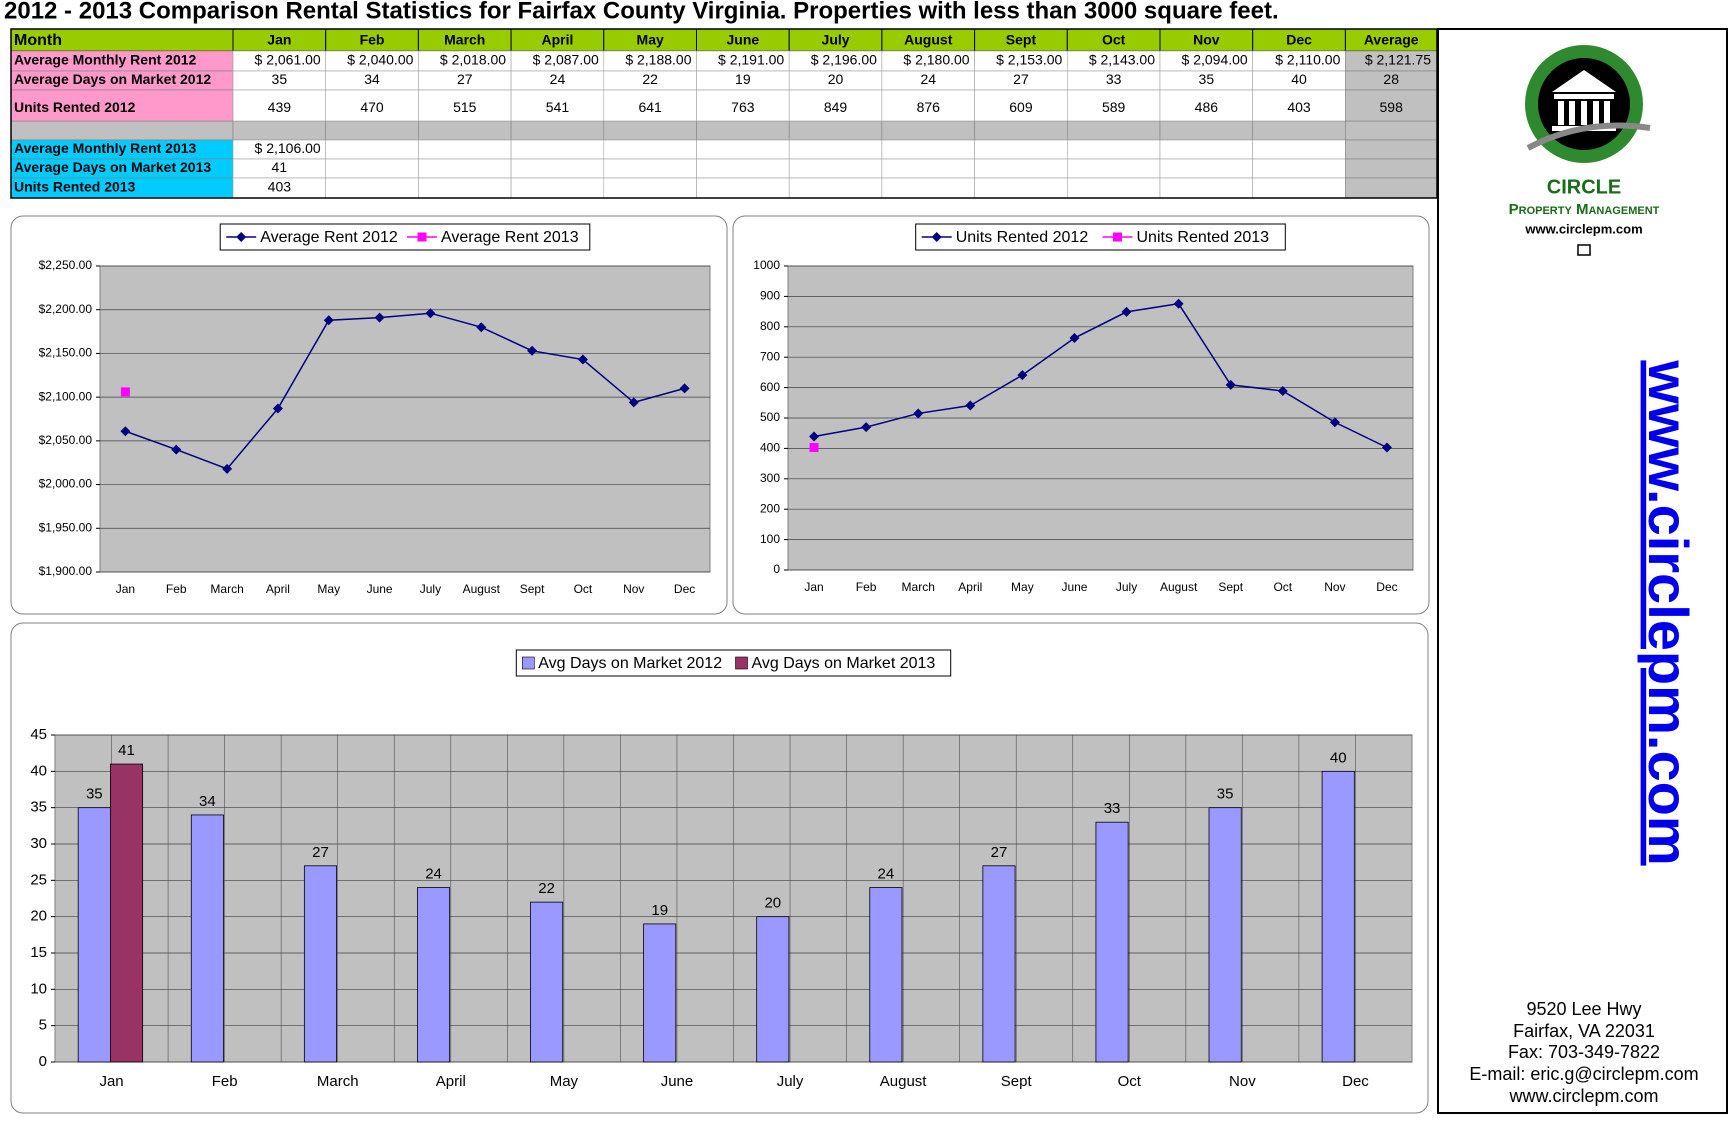 The image size is (1730, 1122). What do you see at coordinates (1207, 107) in the screenshot?
I see `cell-text: 486` at bounding box center [1207, 107].